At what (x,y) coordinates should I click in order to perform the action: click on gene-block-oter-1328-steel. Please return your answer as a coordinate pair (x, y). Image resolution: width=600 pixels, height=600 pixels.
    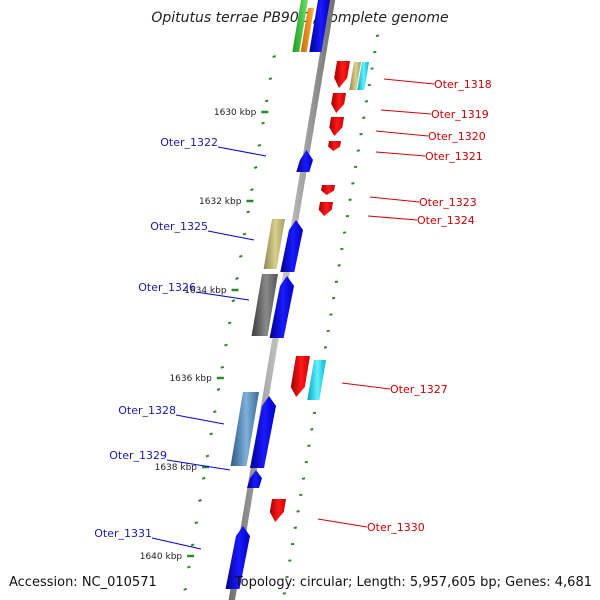
    Looking at the image, I should click on (244, 429).